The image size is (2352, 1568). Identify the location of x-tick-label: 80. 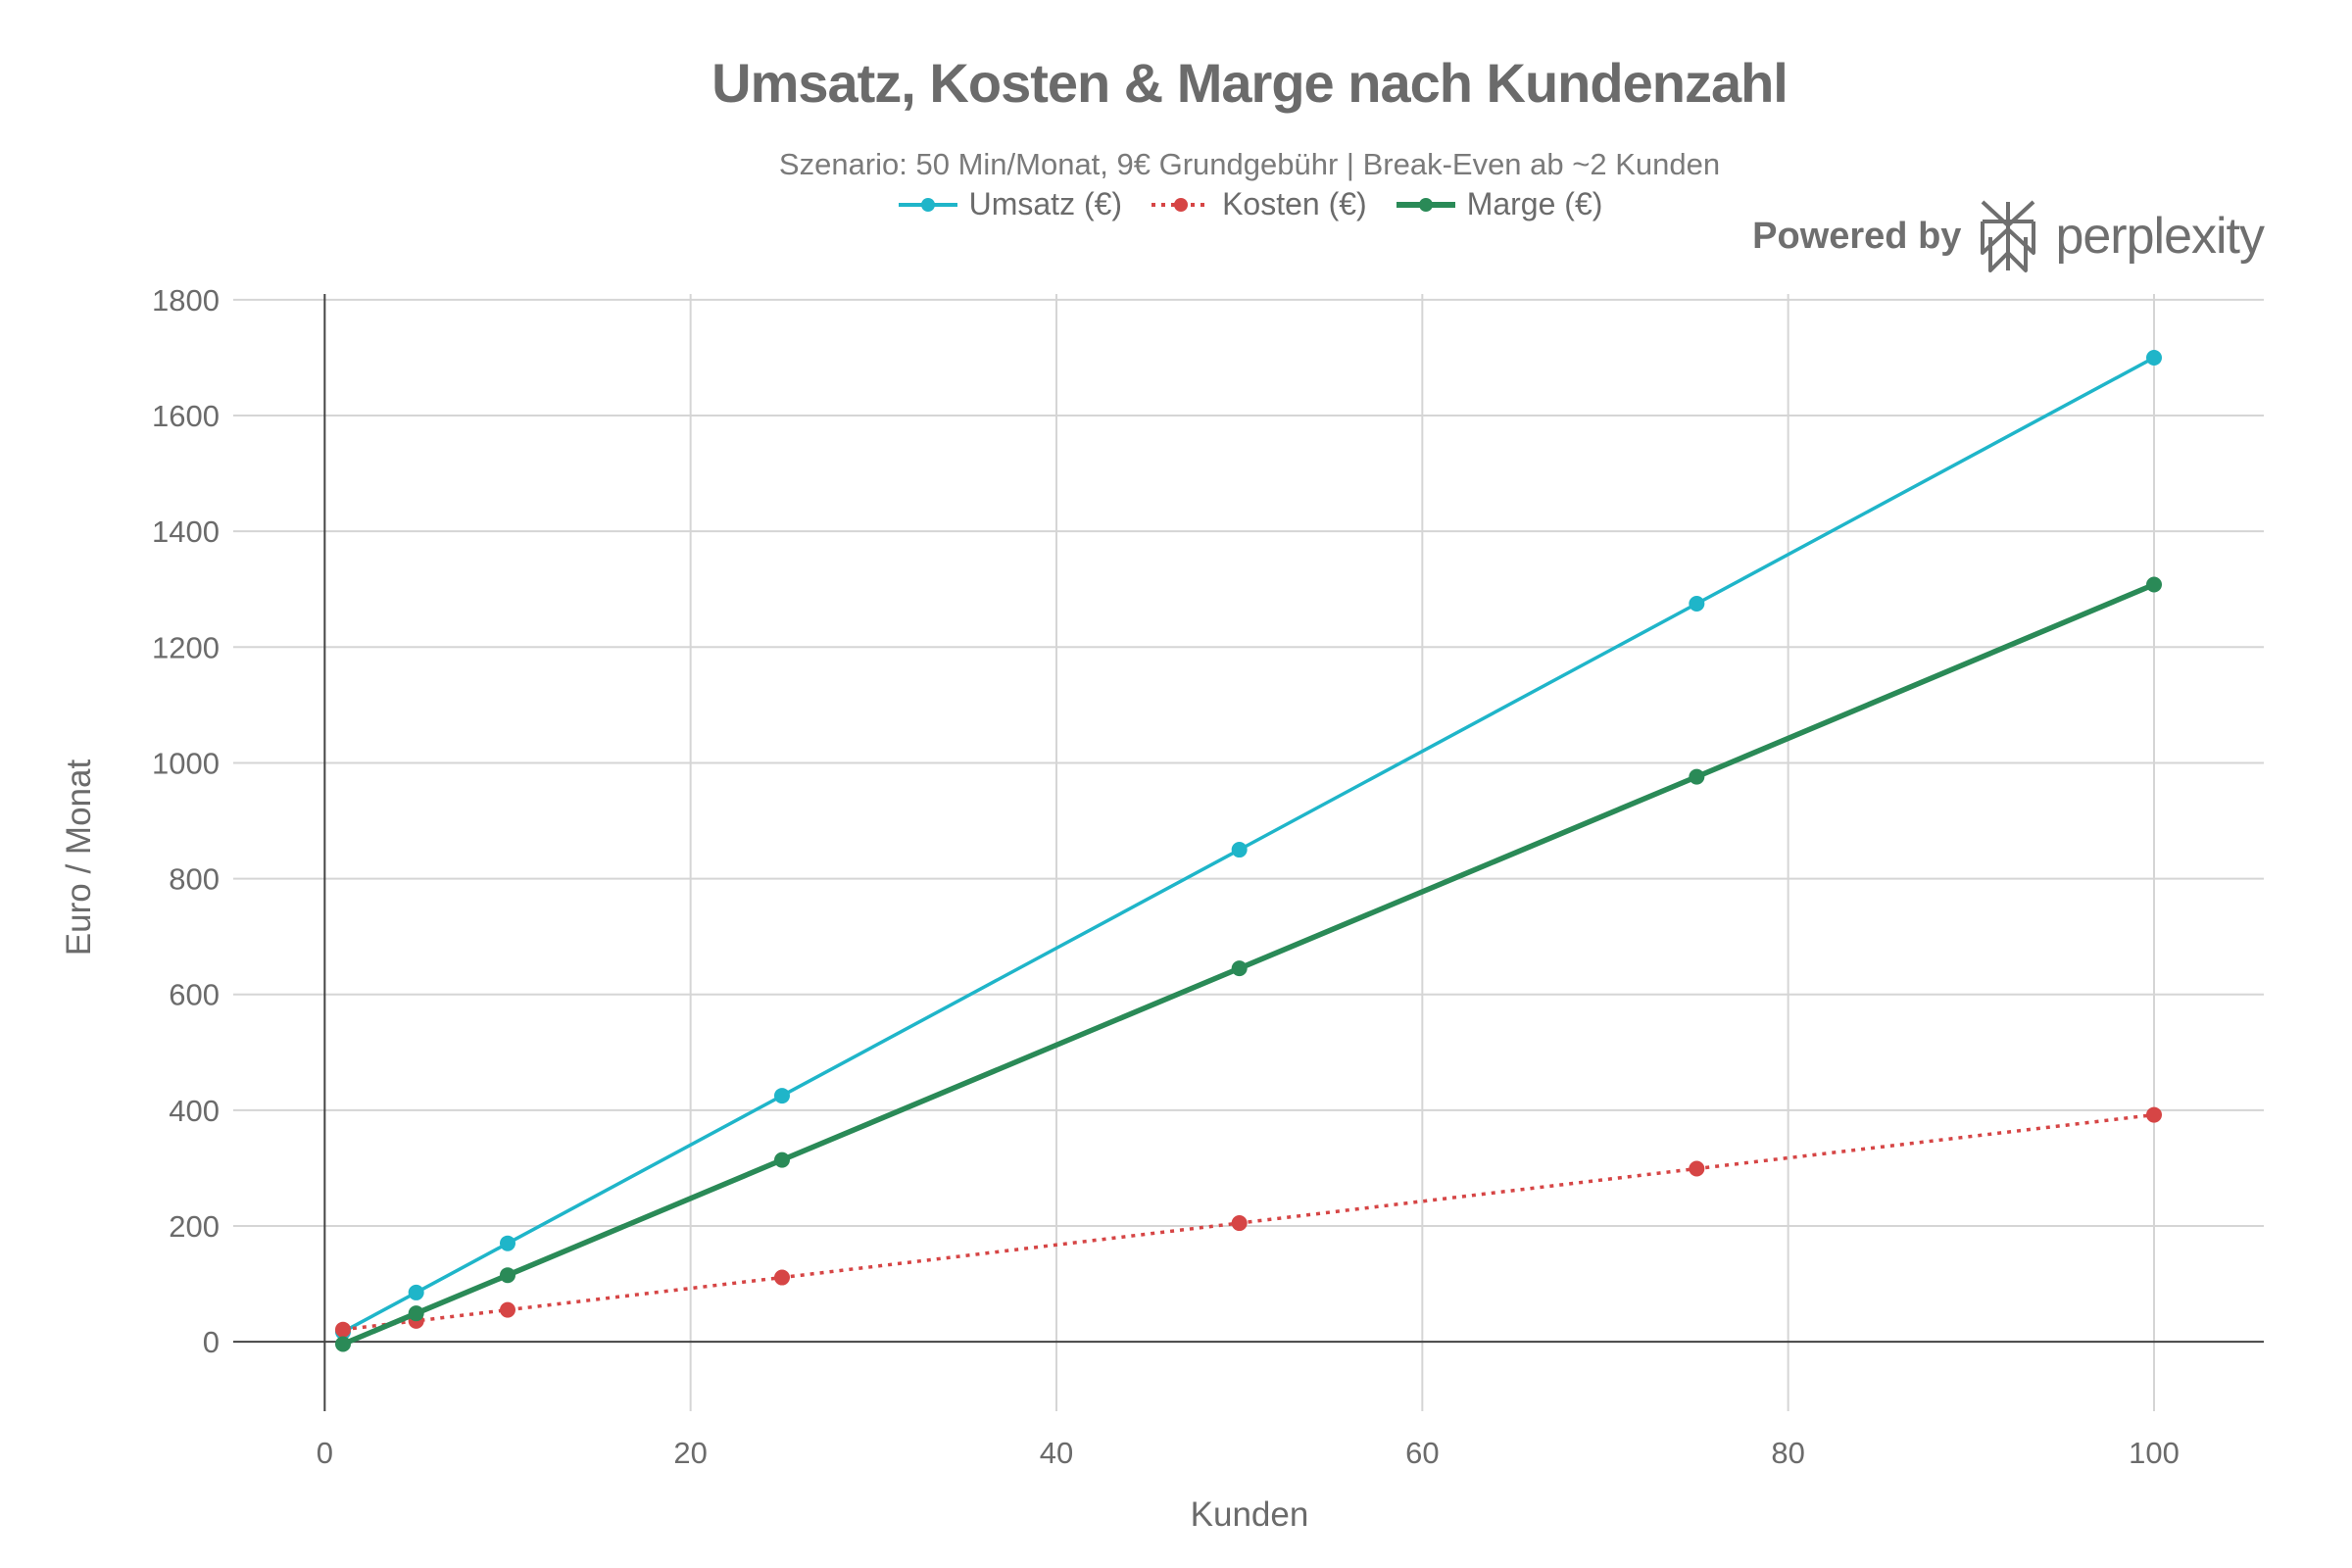
(1787, 1453).